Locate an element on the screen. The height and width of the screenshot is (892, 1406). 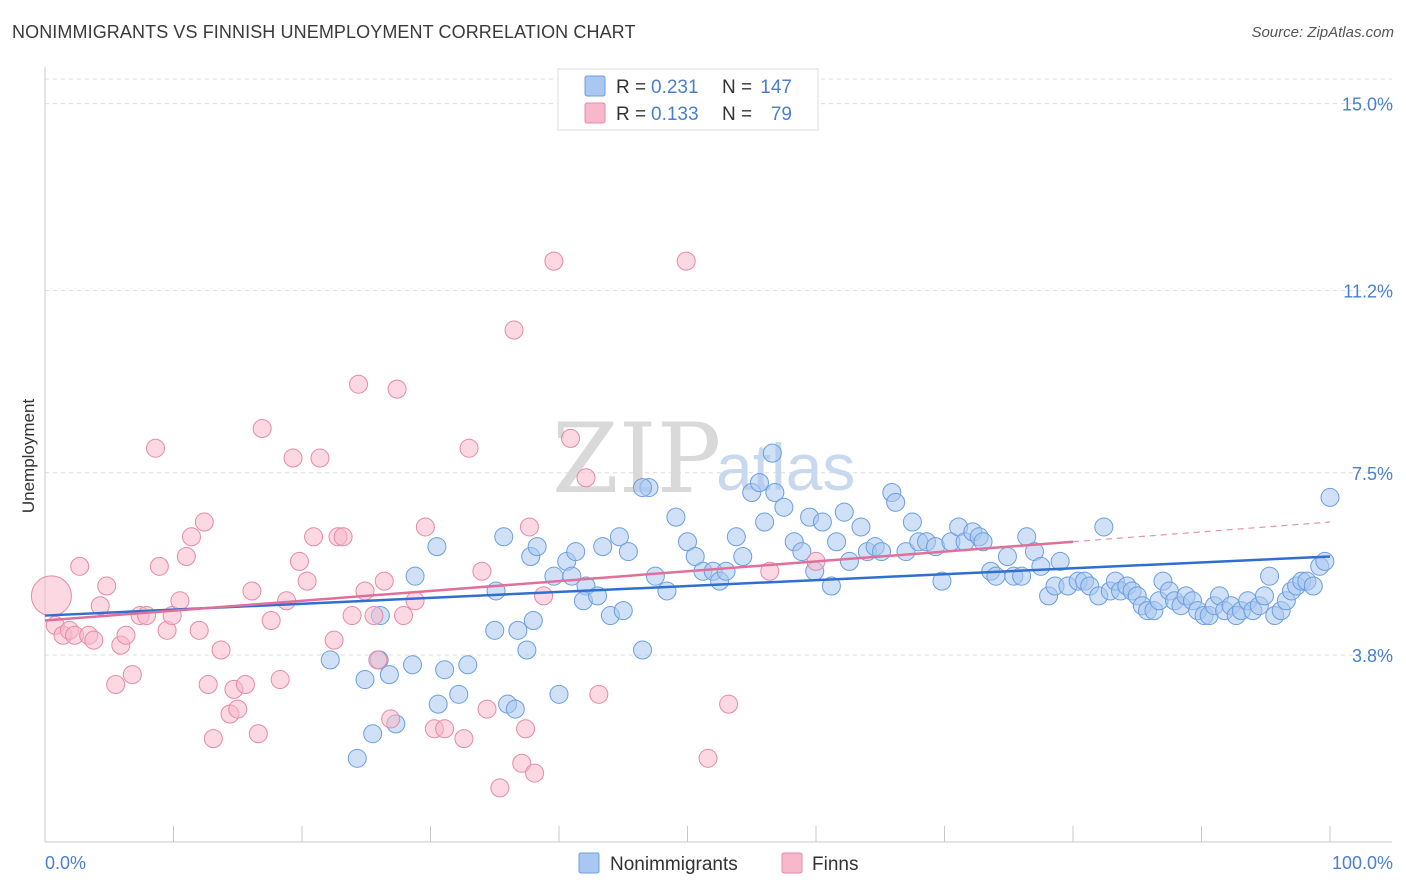
watermark-atlas: atlas is located at coordinates (785, 467).